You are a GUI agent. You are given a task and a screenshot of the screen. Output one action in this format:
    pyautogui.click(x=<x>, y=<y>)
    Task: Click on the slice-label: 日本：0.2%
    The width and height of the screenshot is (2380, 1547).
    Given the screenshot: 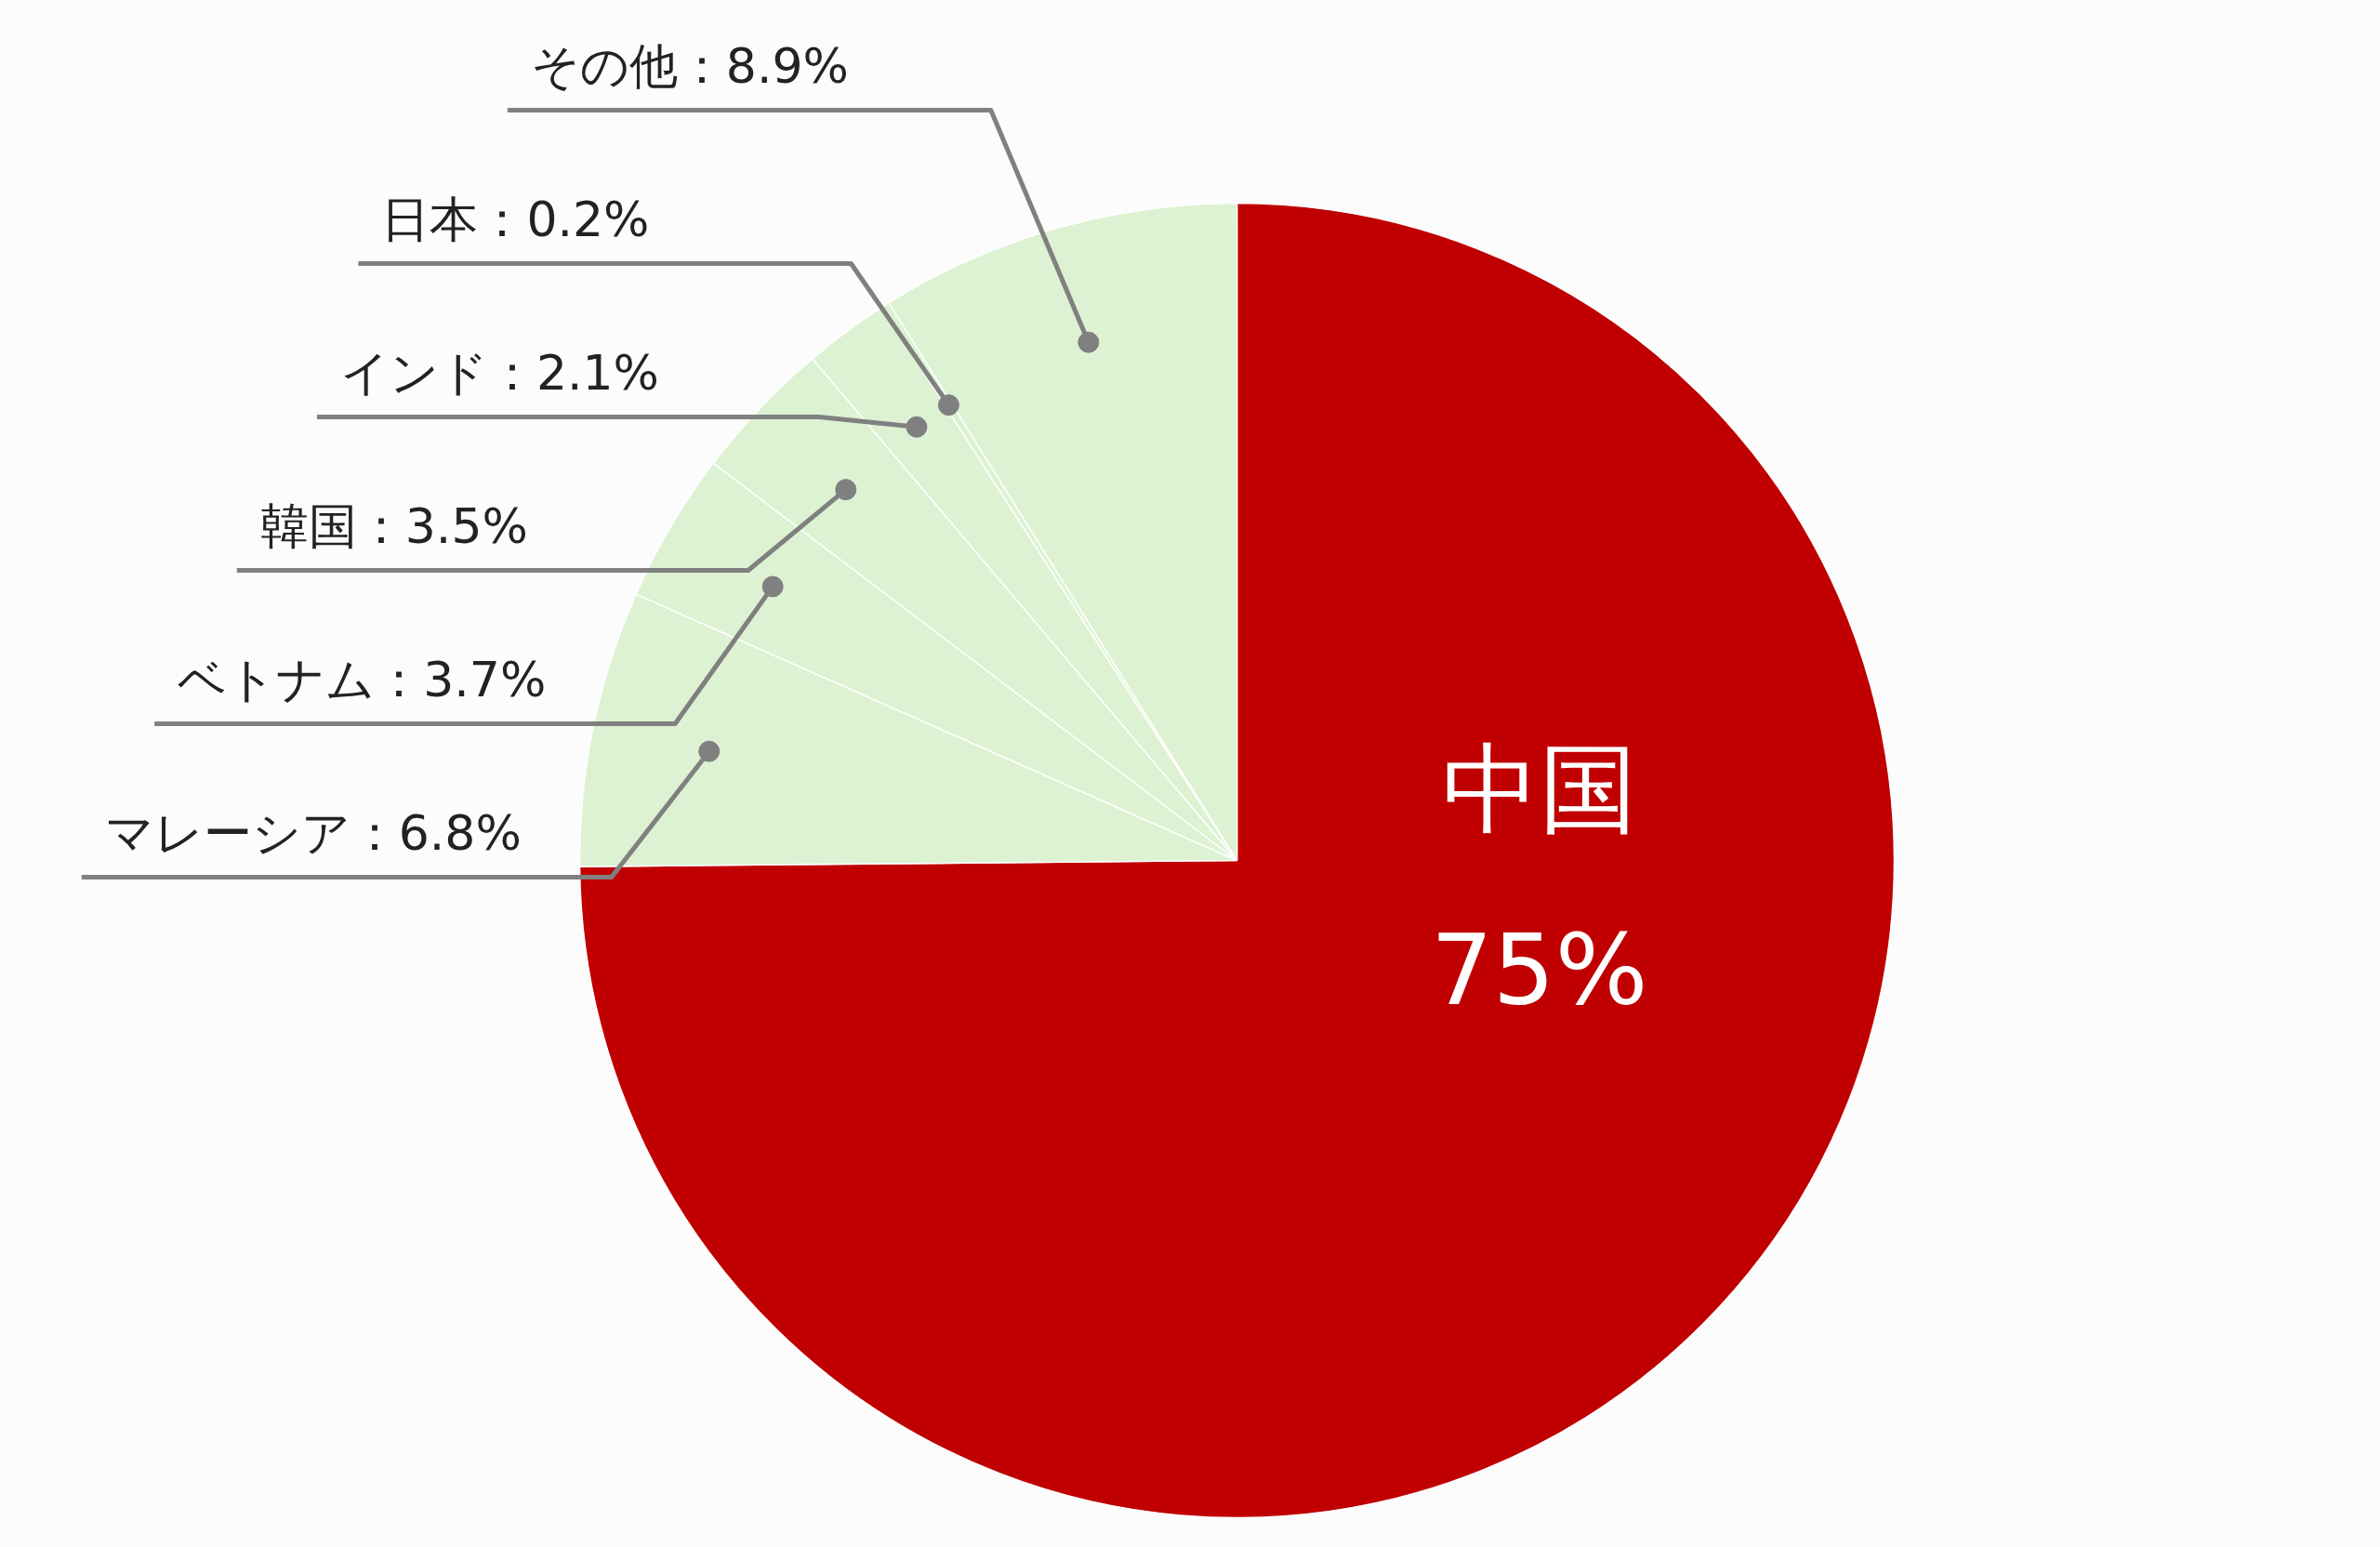 What is the action you would take?
    pyautogui.click(x=515, y=219)
    